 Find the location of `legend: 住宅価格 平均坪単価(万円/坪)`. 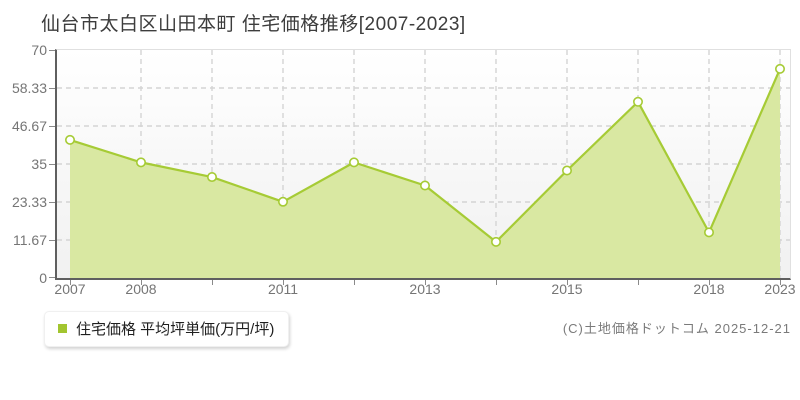

legend: 住宅価格 平均坪単価(万円/坪) is located at coordinates (167, 329).